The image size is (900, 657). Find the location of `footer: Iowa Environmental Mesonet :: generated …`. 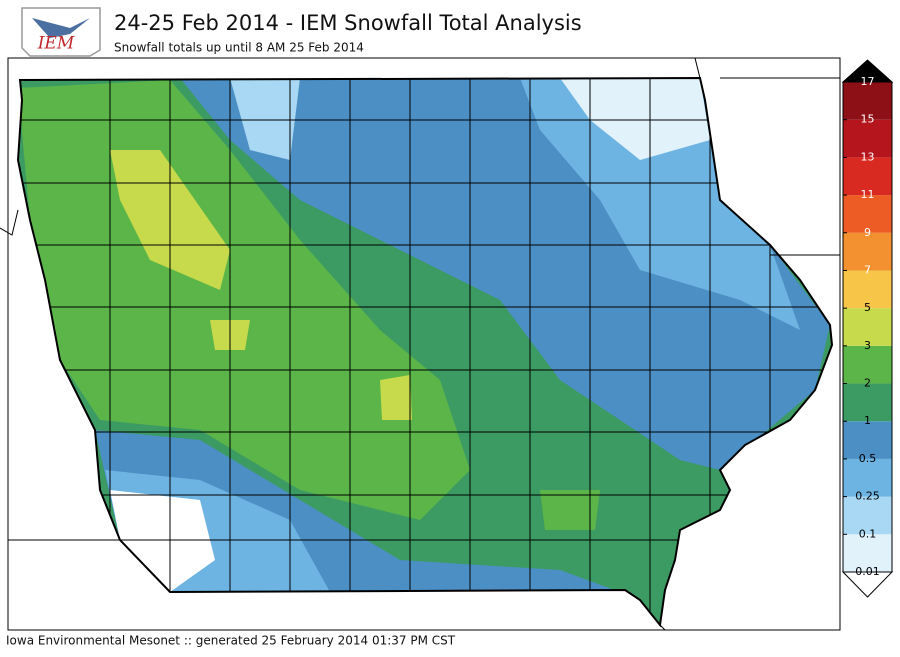

footer: Iowa Environmental Mesonet :: generated … is located at coordinates (231, 641).